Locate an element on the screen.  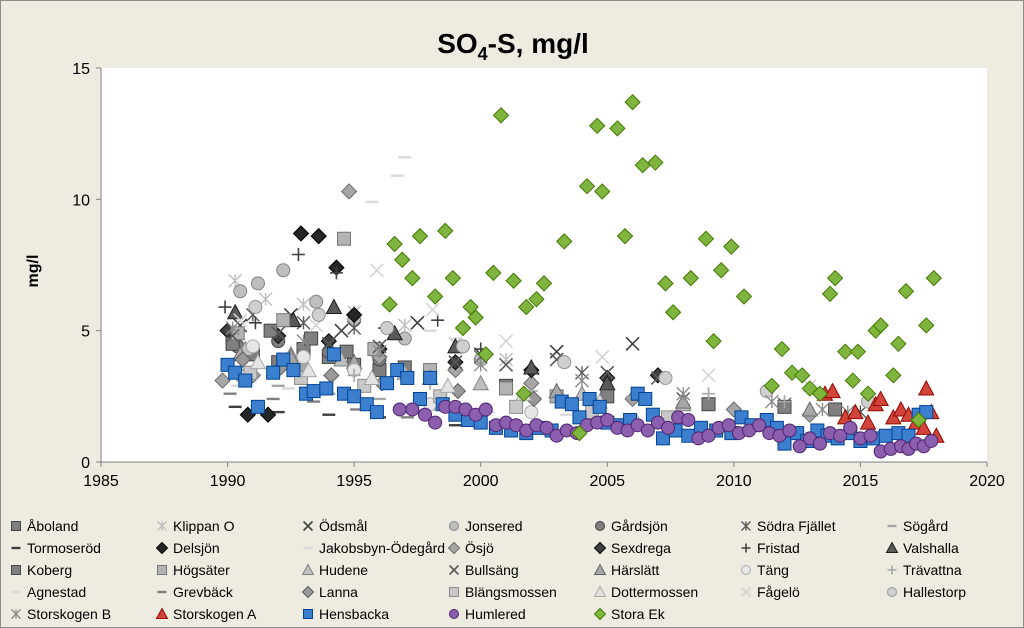
legend-item-sogard: Sögård is located at coordinates (916, 526).